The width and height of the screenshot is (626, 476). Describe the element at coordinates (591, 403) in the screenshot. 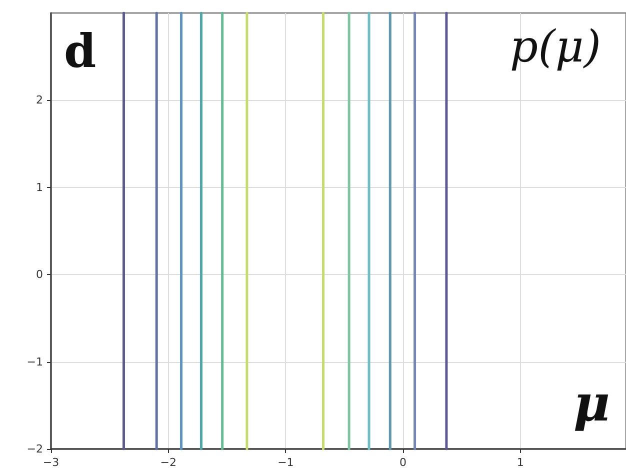

I see `x-axis-title: μ` at that location.